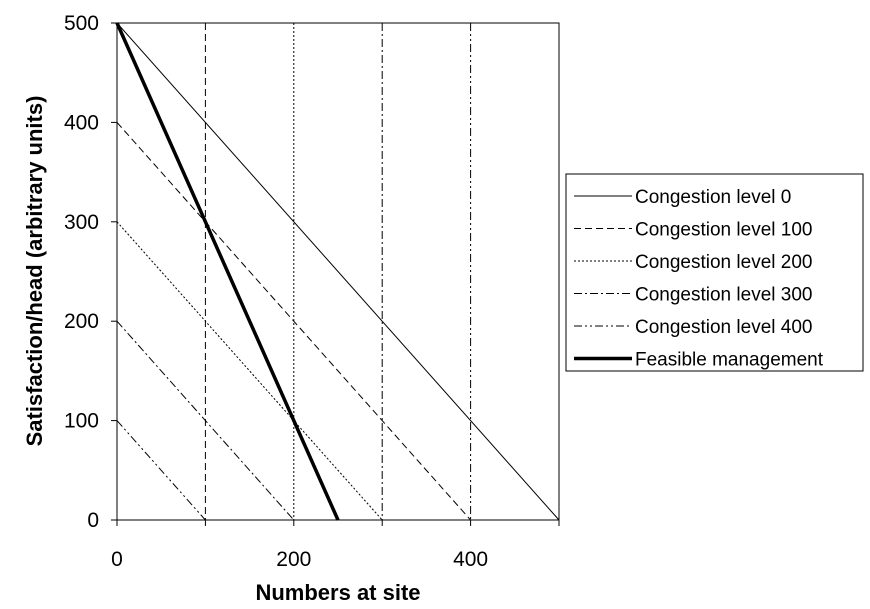 The width and height of the screenshot is (870, 609). What do you see at coordinates (81, 122) in the screenshot?
I see `y-tick-label: 400` at bounding box center [81, 122].